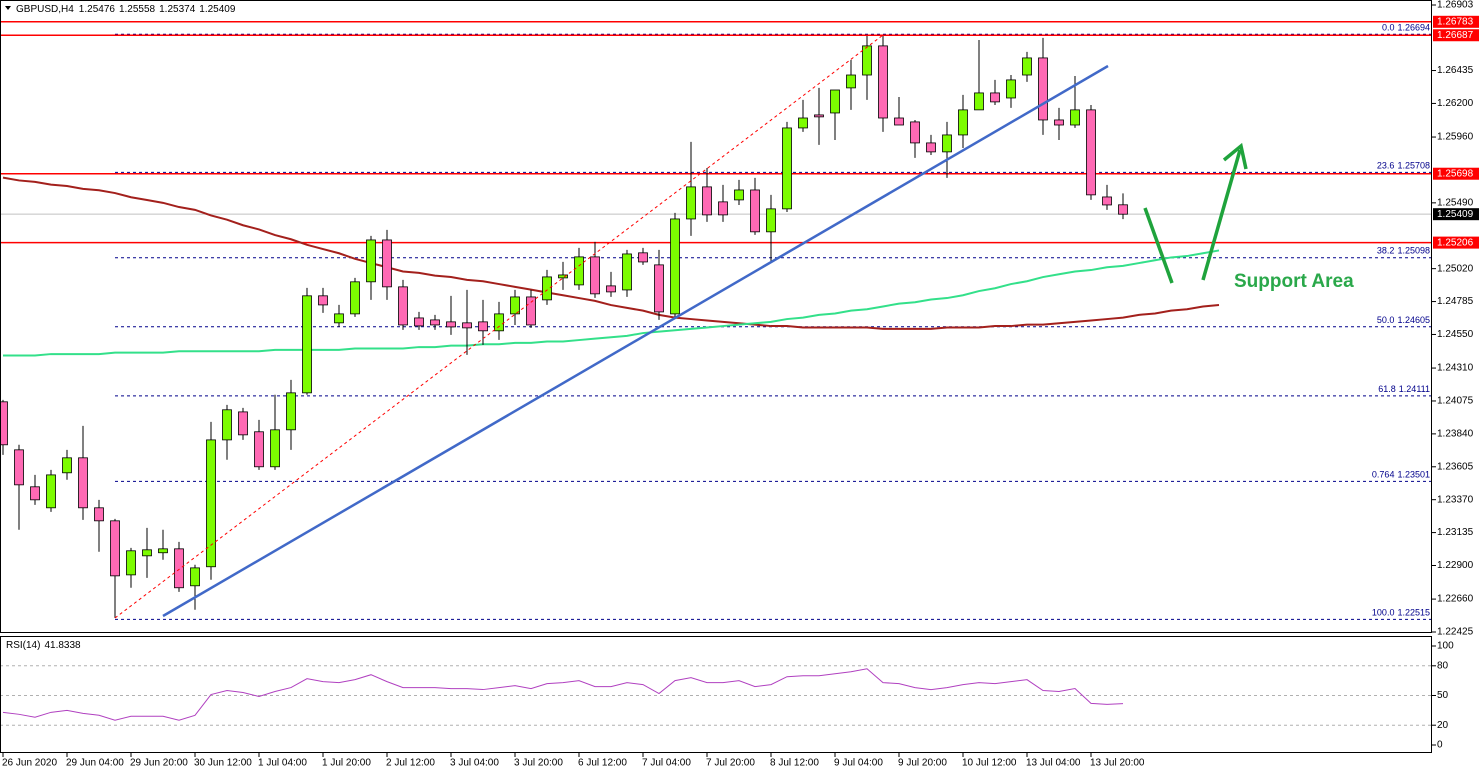 This screenshot has width=1480, height=774. I want to click on arrow-head, so click(1235, 156).